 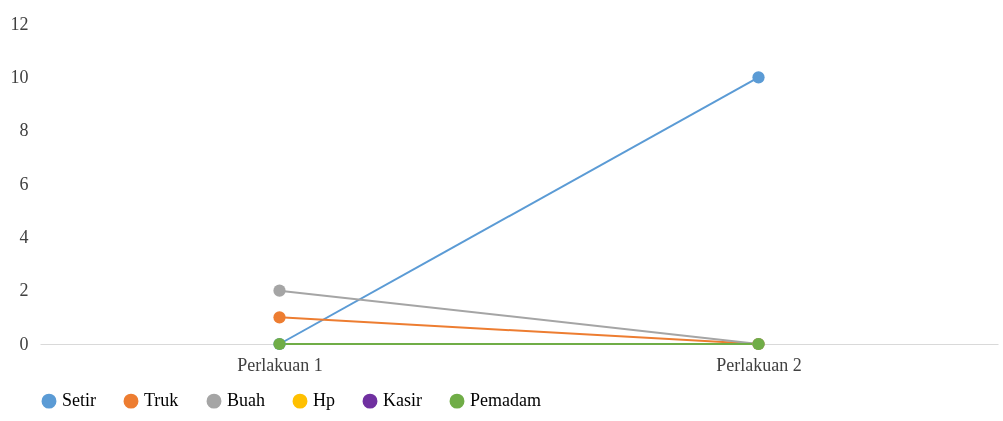 What do you see at coordinates (24, 183) in the screenshot?
I see `y-tick-label: 6` at bounding box center [24, 183].